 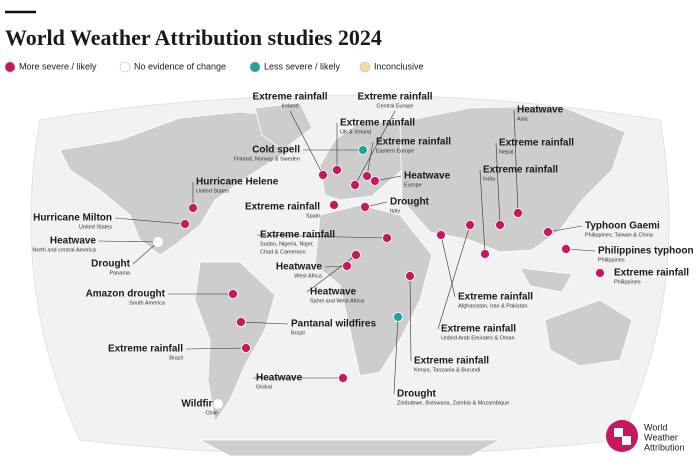 I want to click on study-subtitle: Ireland, so click(x=290, y=106).